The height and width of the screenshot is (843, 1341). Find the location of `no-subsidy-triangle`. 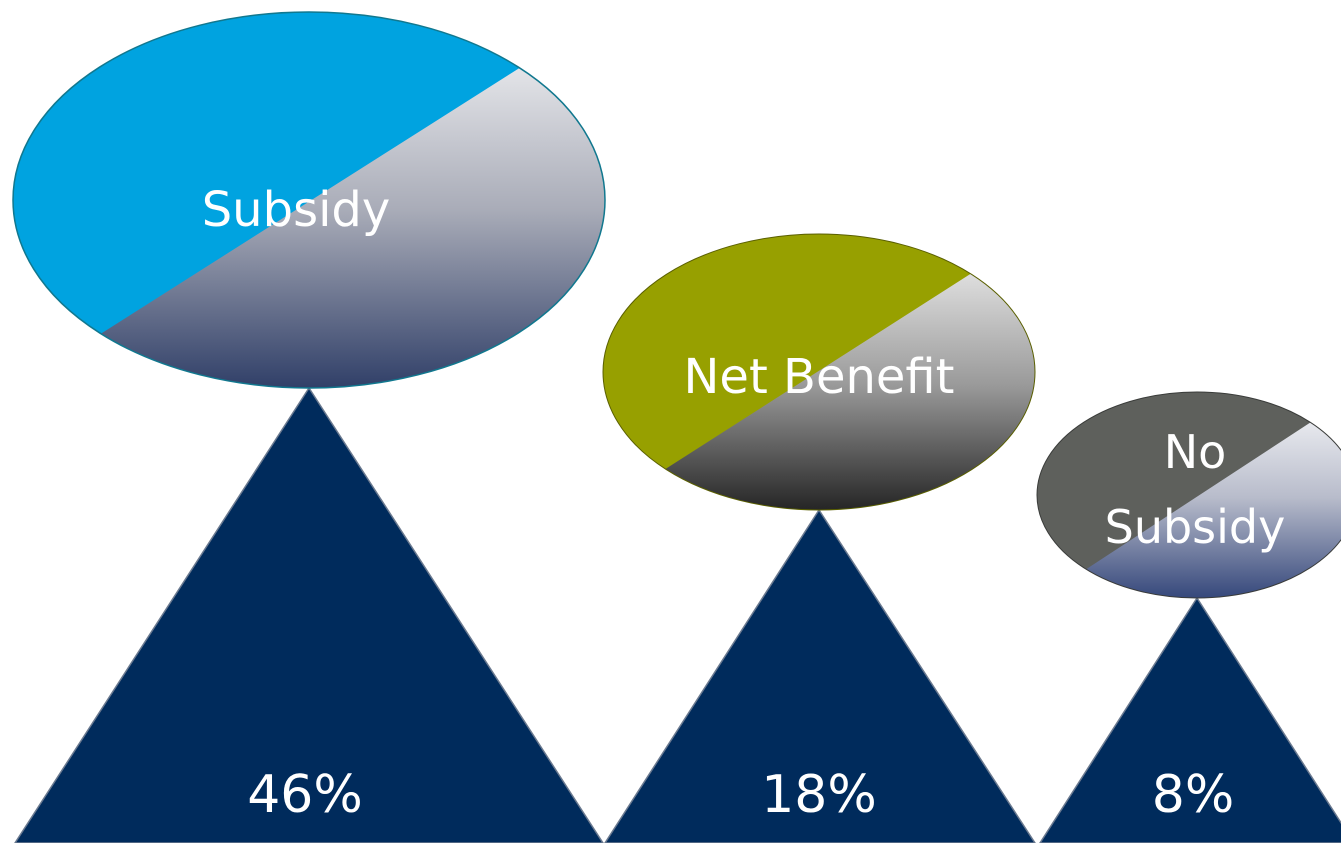

no-subsidy-triangle is located at coordinates (1190, 719).